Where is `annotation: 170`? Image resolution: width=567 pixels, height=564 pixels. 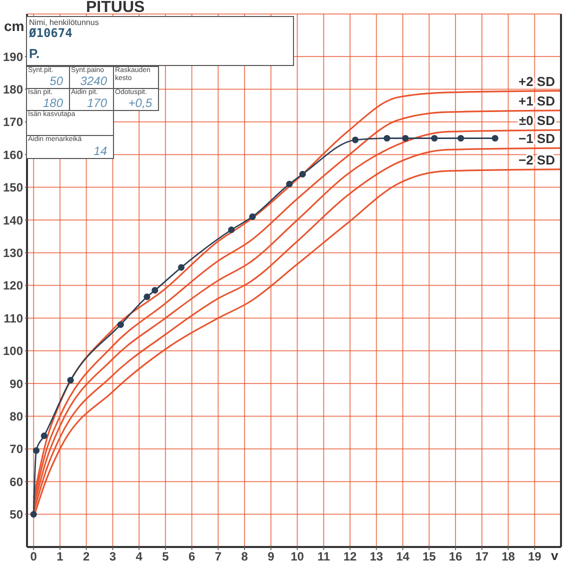 annotation: 170 is located at coordinates (96, 103).